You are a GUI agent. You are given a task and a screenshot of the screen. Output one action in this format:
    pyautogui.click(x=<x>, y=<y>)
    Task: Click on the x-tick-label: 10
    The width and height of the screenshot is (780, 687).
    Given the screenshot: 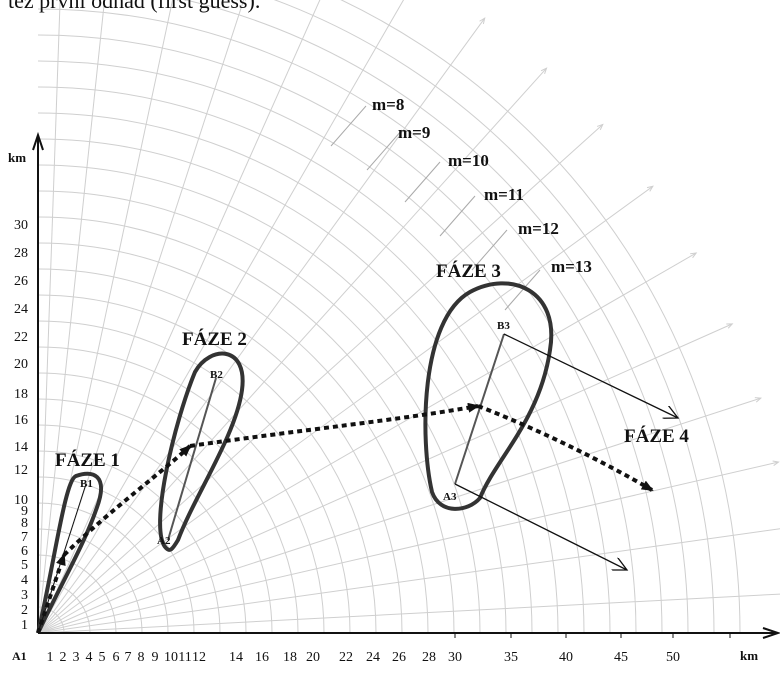 What is the action you would take?
    pyautogui.click(x=171, y=657)
    